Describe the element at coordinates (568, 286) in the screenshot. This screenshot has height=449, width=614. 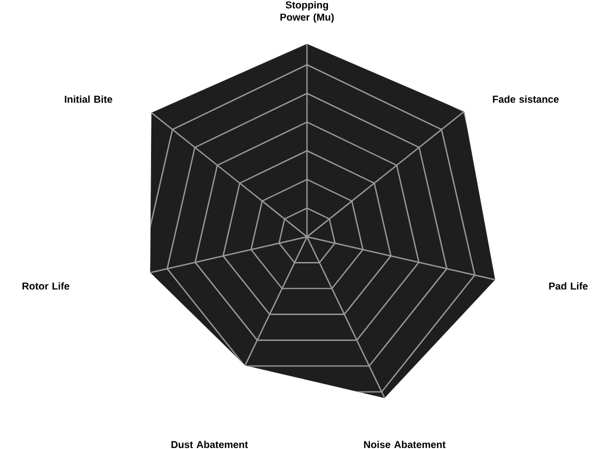
I see `spoke-label: Pad Life` at that location.